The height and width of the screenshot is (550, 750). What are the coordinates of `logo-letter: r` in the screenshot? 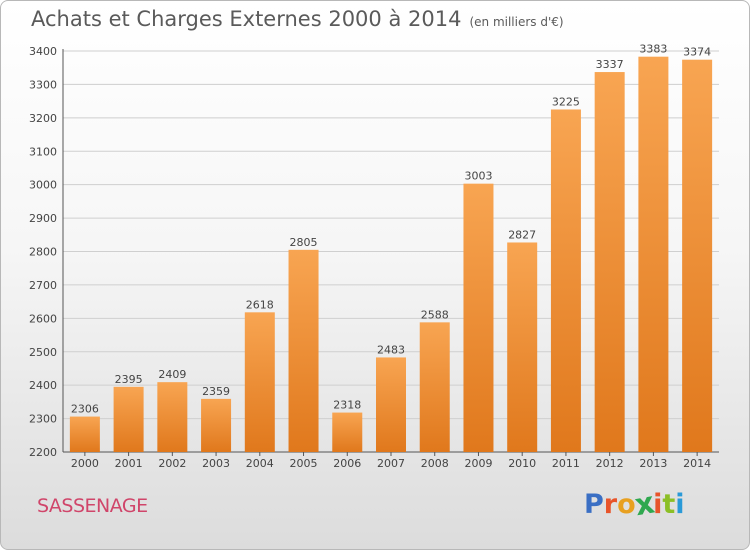 It's located at (610, 504).